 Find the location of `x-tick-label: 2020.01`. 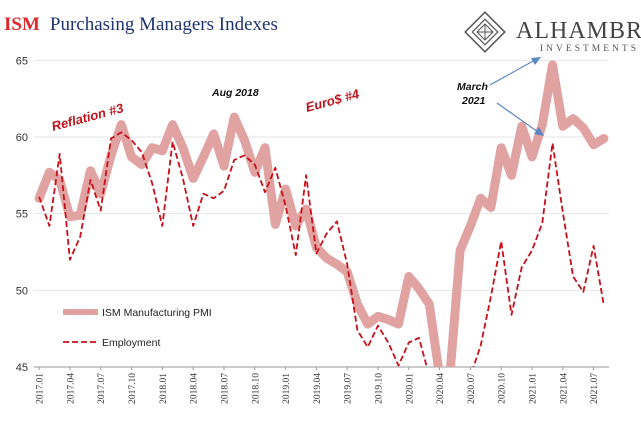

x-tick-label: 2020.01 is located at coordinates (410, 388).